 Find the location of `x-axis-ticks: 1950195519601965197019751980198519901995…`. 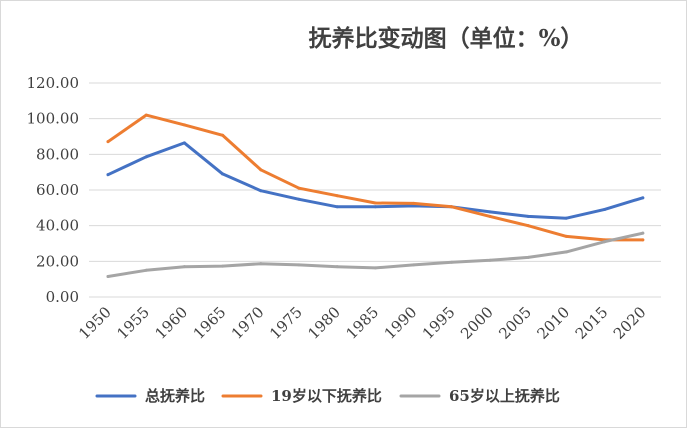

x-axis-ticks: 1950195519601965197019751980198519901995… is located at coordinates (362, 323).